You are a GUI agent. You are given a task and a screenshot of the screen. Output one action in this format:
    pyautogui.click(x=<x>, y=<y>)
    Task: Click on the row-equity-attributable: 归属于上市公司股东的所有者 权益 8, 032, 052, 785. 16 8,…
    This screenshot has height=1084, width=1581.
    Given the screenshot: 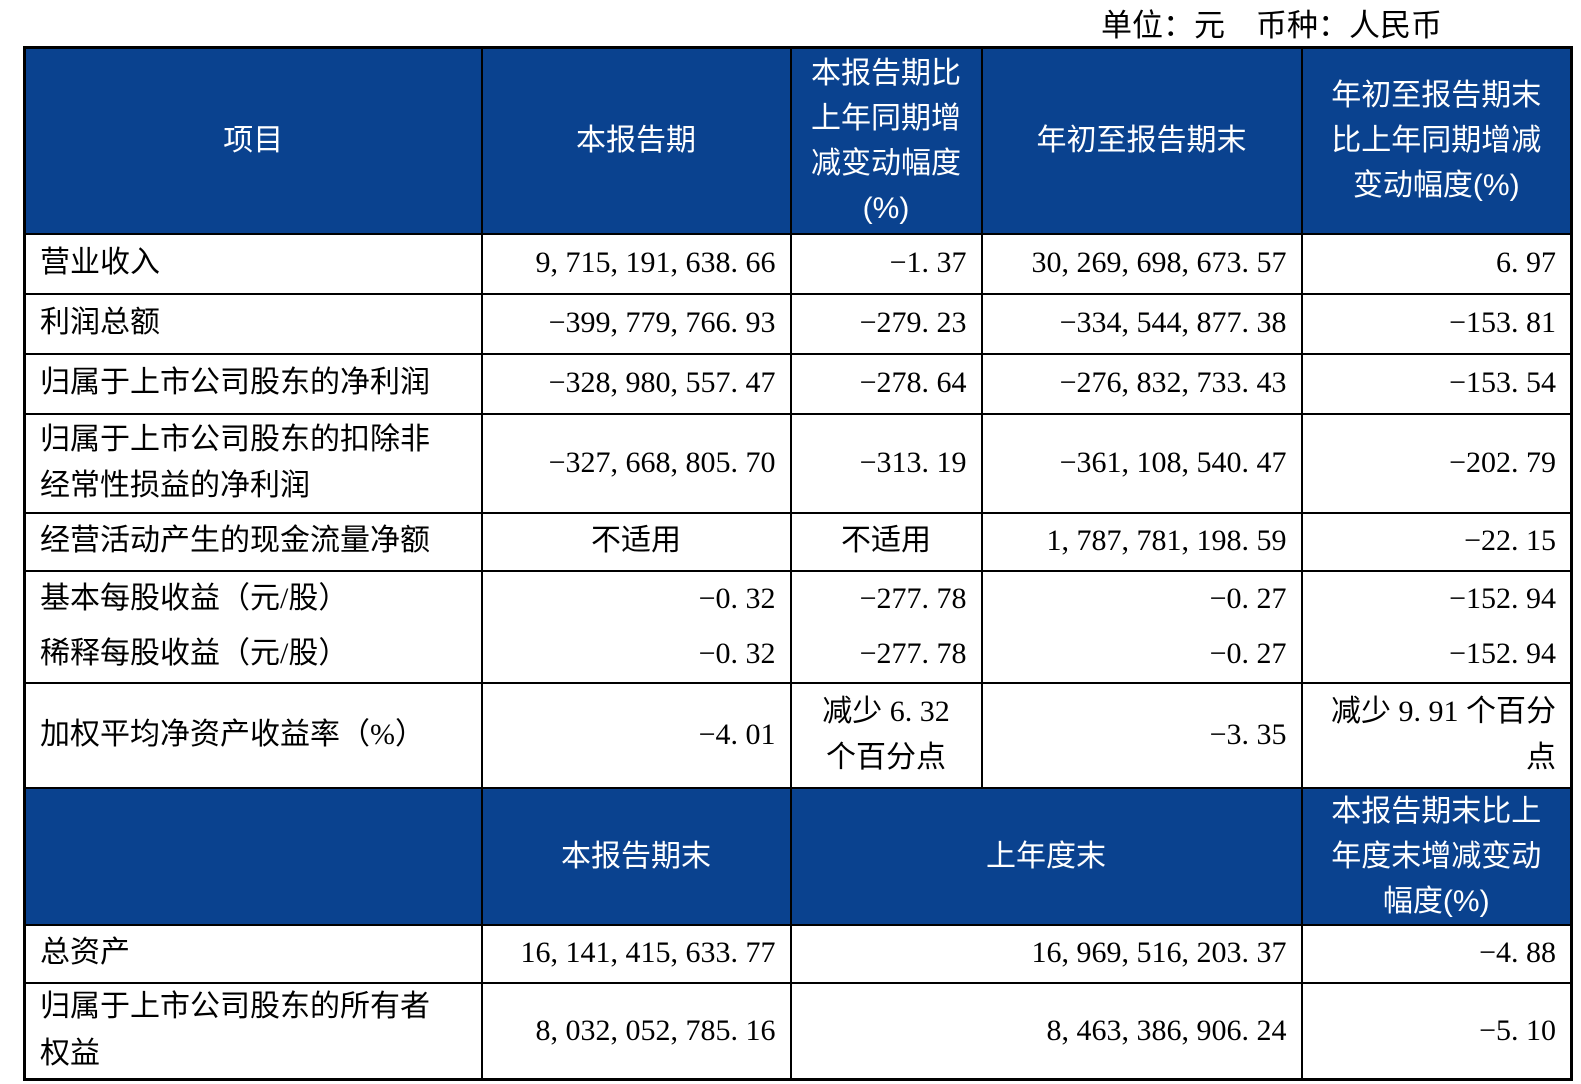 What is the action you would take?
    pyautogui.click(x=798, y=1031)
    